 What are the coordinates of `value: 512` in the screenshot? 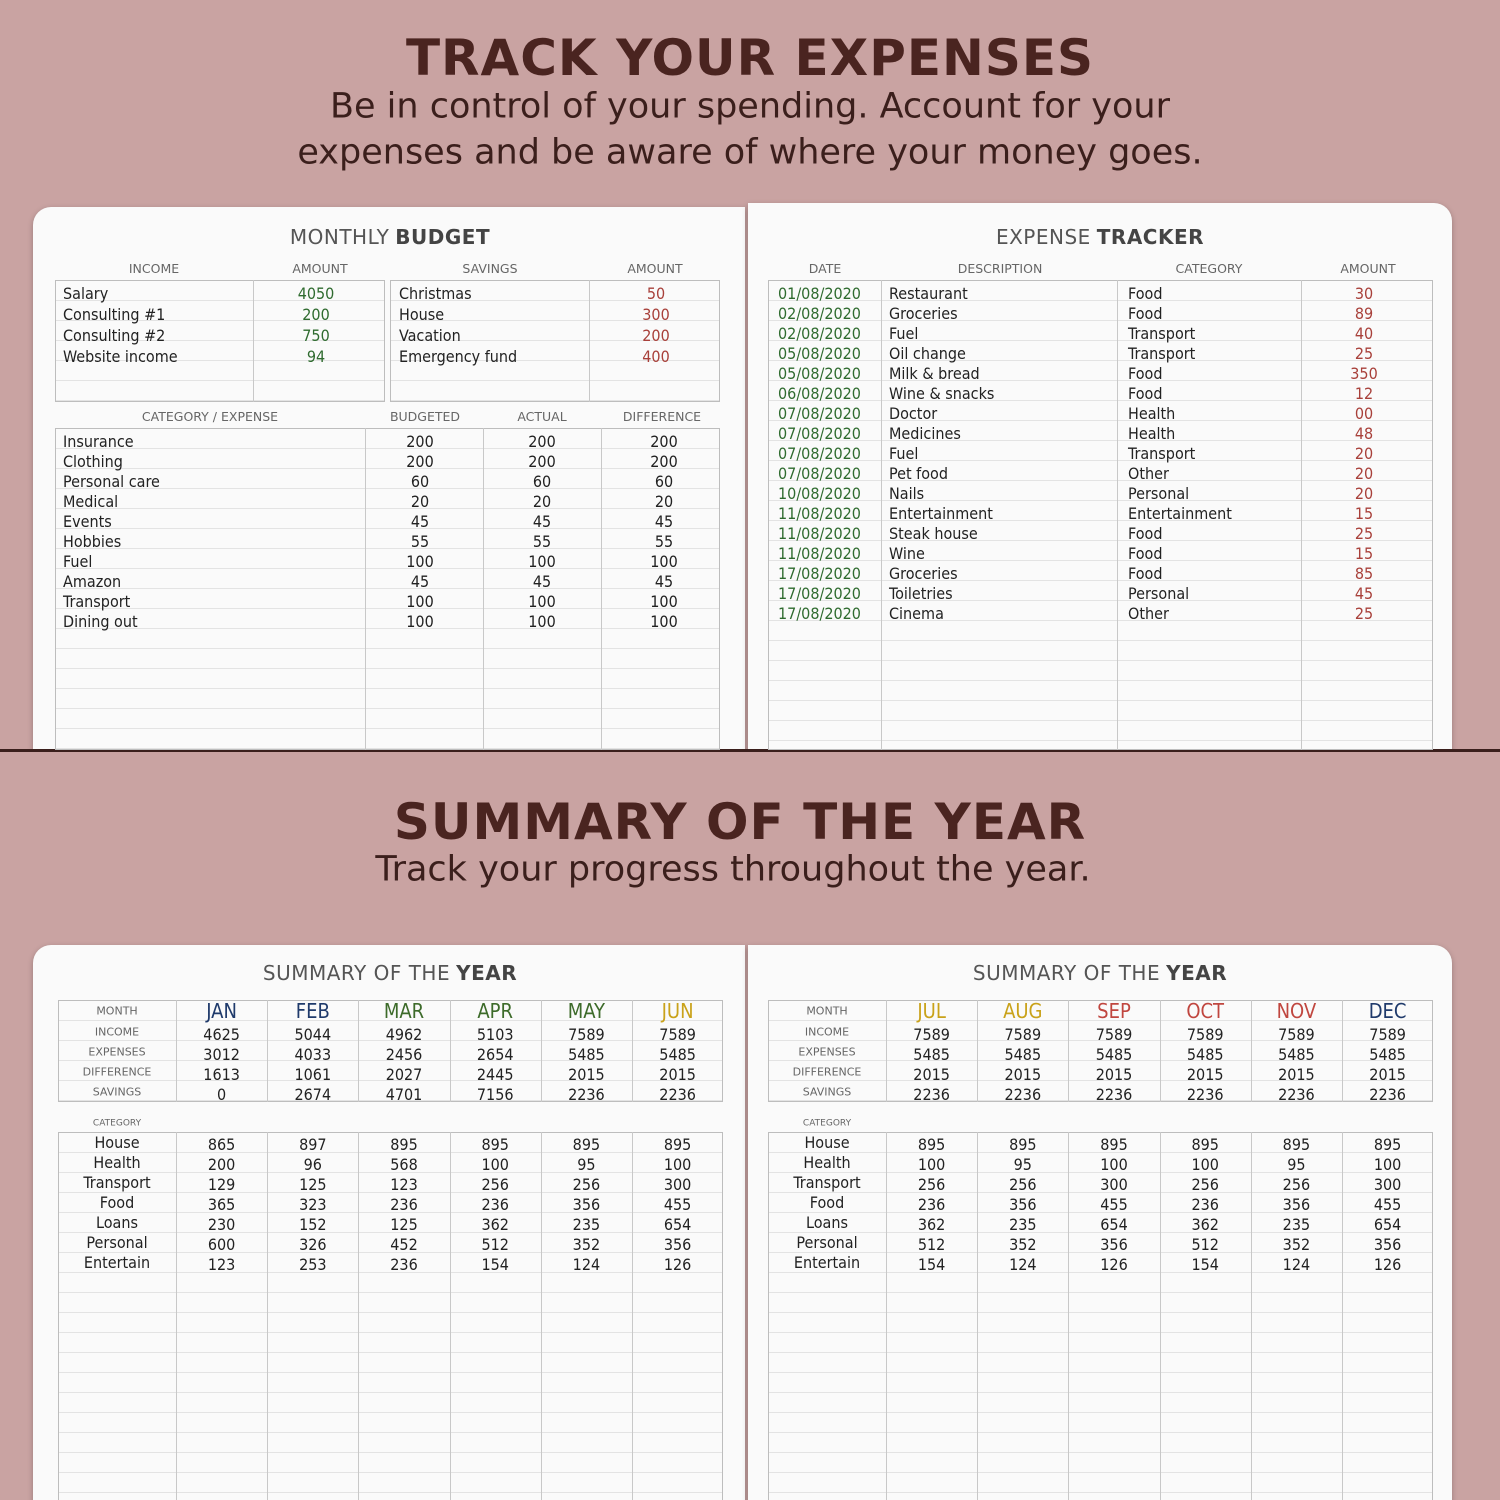 It's located at (1205, 1244).